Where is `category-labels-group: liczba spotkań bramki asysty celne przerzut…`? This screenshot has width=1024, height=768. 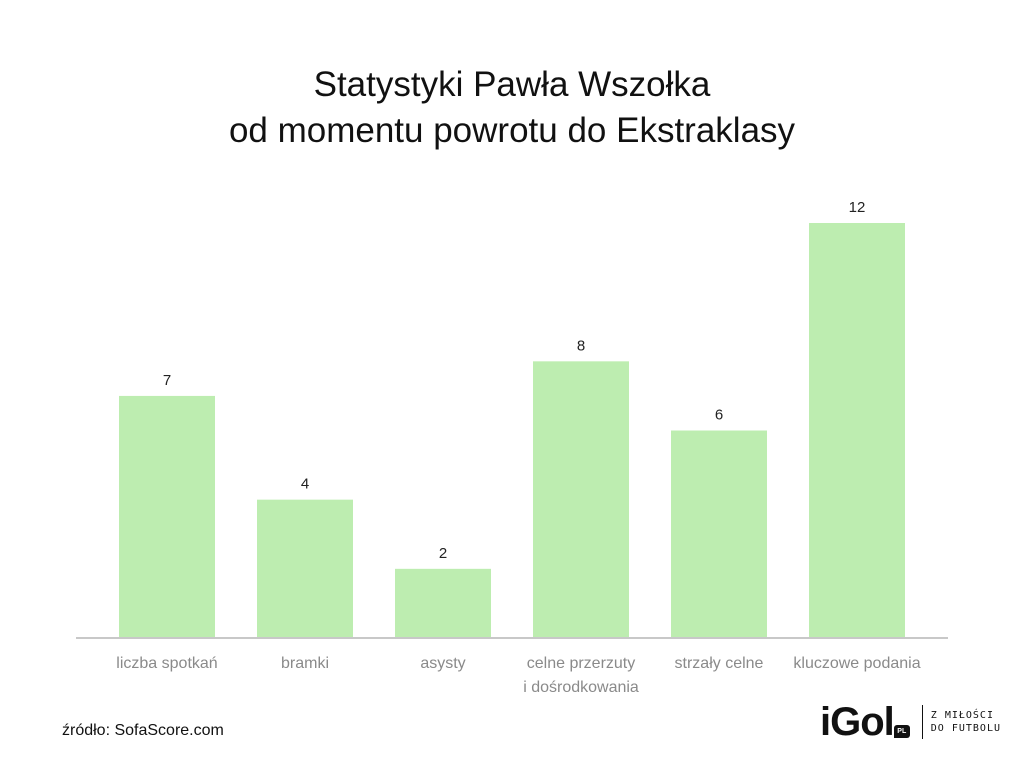
category-labels-group: liczba spotkań bramki asysty celne przerzut… is located at coordinates (518, 675).